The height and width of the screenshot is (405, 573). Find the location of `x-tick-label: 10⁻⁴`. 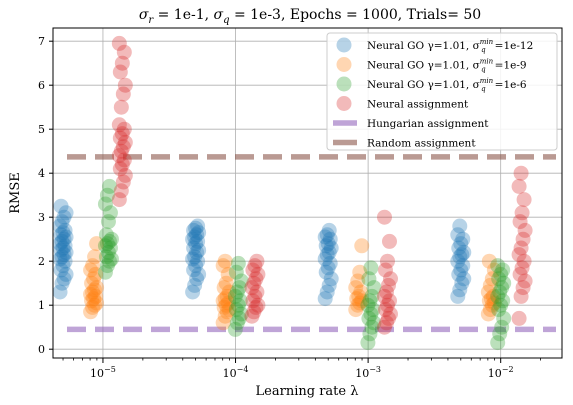

x-tick-label: 10⁻⁴ is located at coordinates (236, 372).